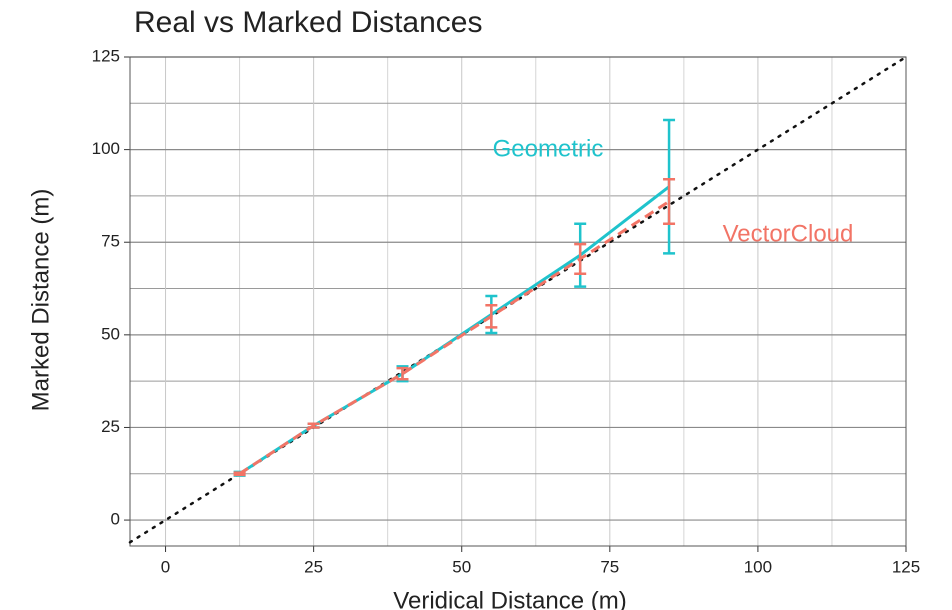  What do you see at coordinates (548, 148) in the screenshot?
I see `series-label: Geometric` at bounding box center [548, 148].